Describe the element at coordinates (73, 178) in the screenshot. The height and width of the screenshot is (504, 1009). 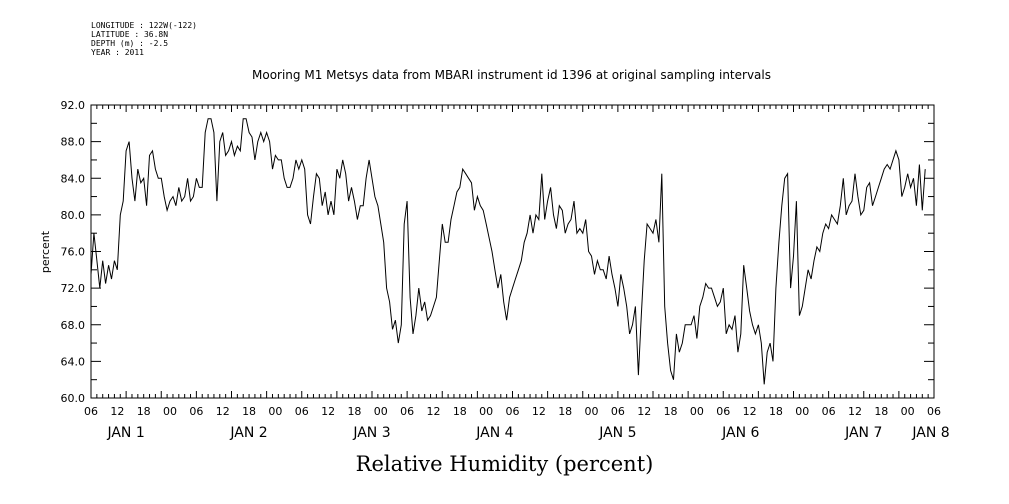
I see `y-tick-label: 84.0` at that location.